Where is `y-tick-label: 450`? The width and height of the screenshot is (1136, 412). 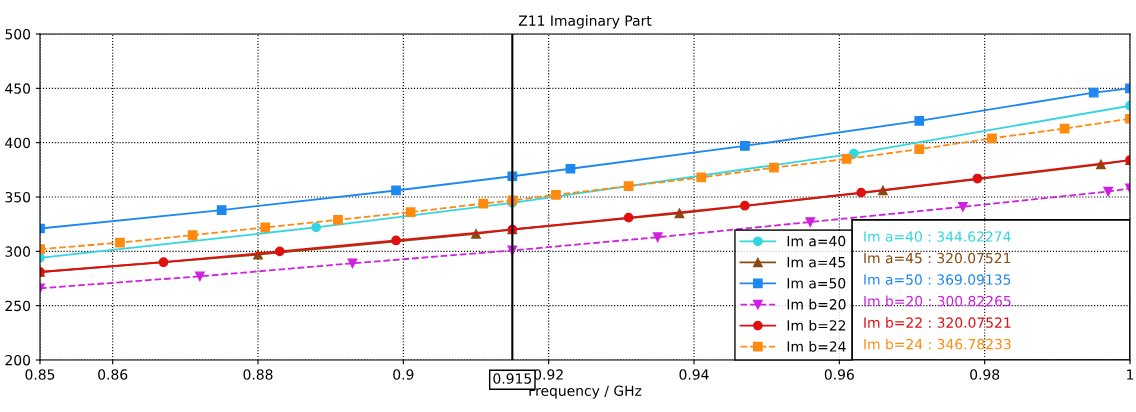
y-tick-label: 450 is located at coordinates (18, 88).